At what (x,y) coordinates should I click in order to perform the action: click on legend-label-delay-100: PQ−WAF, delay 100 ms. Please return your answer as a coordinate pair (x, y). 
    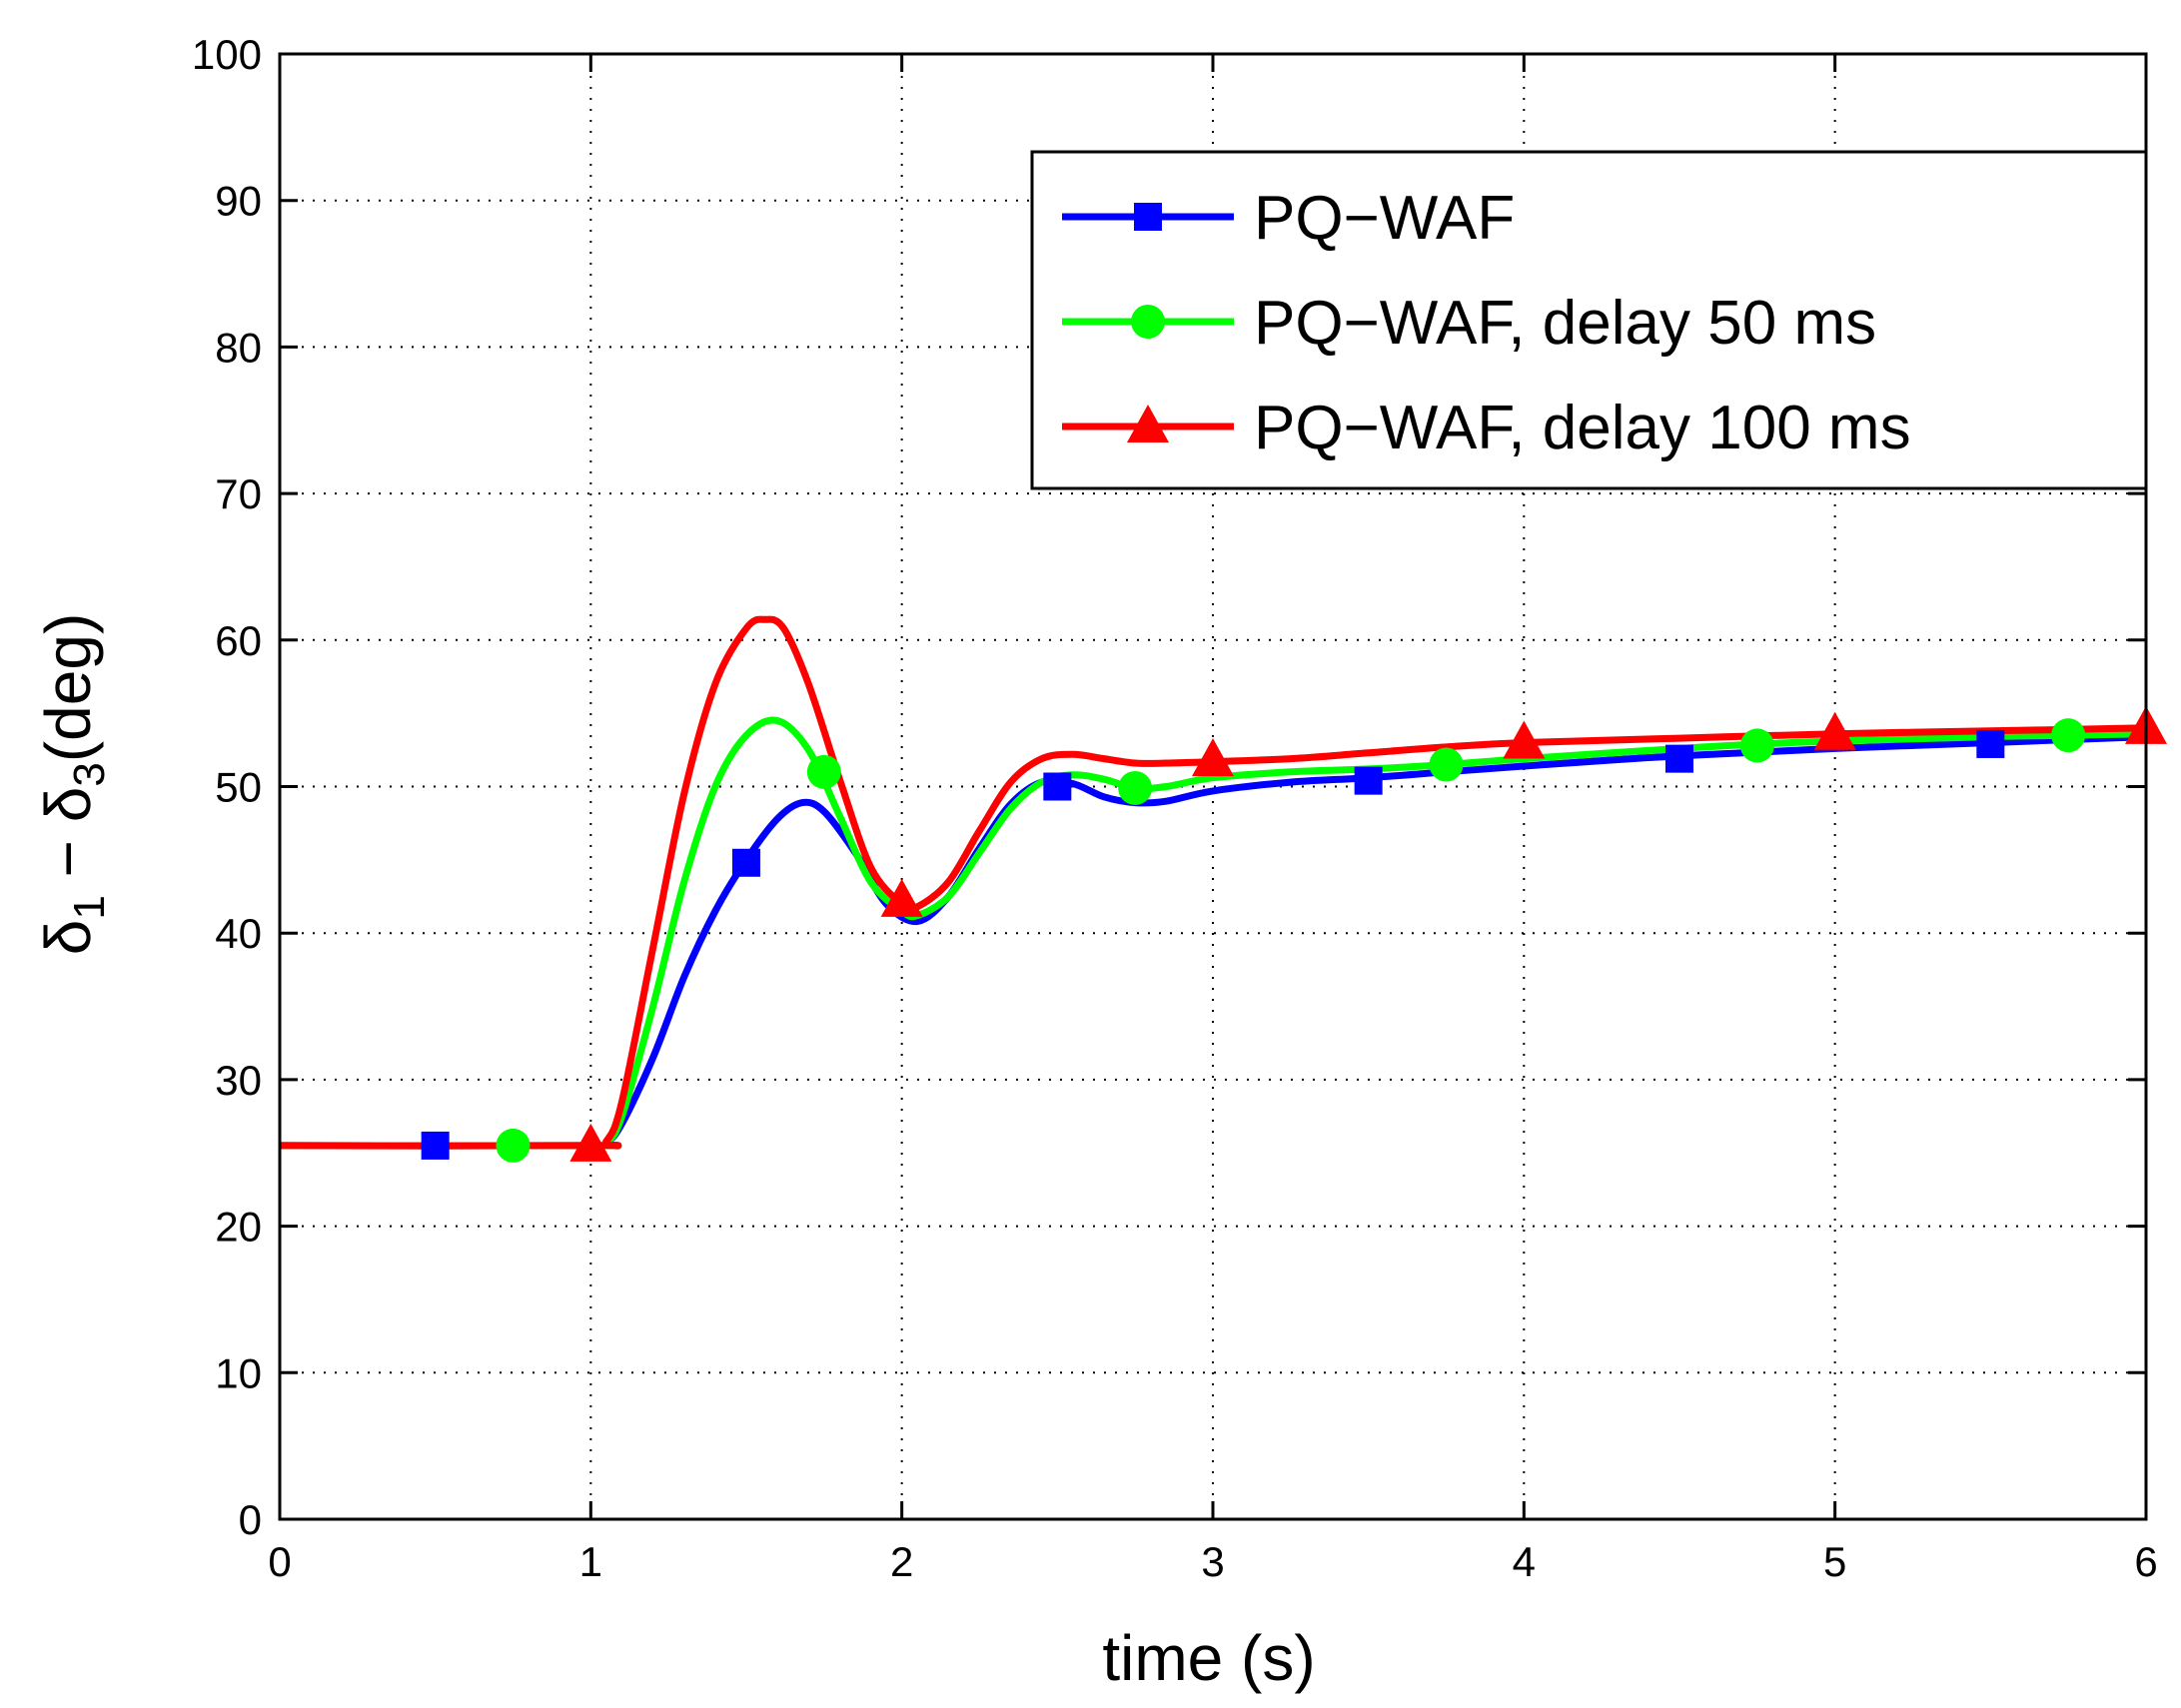
    Looking at the image, I should click on (1582, 428).